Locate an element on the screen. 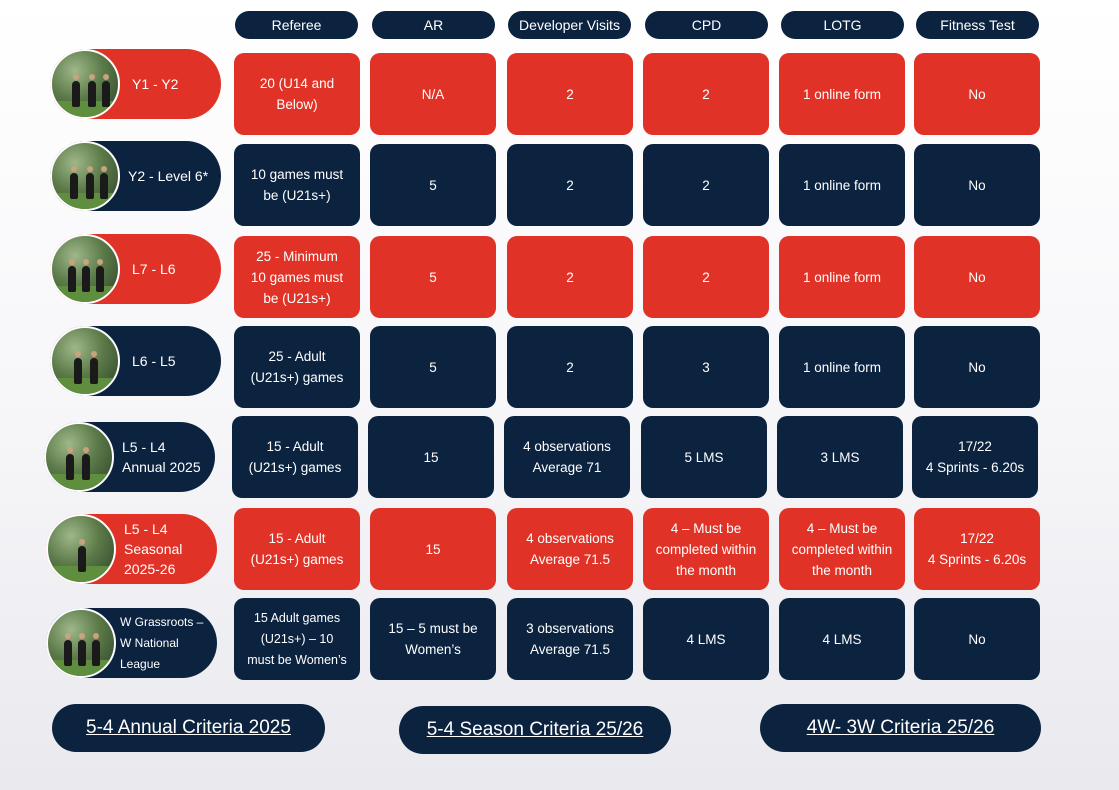 This screenshot has width=1119, height=790. row-label-l5-l4-annual: L5 - L4 Annual 2025 is located at coordinates (129, 457).